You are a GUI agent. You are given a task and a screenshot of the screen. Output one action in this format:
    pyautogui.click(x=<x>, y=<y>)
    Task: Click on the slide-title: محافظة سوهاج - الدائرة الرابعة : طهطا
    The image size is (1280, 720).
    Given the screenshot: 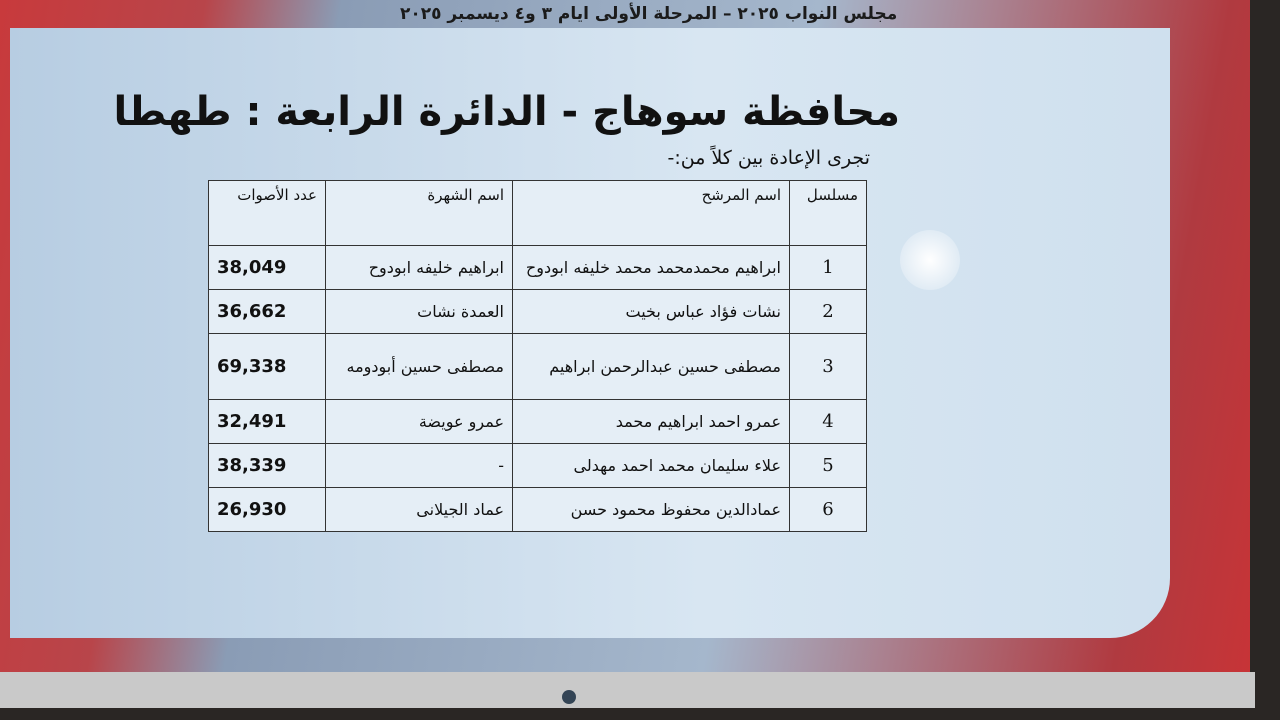 What is the action you would take?
    pyautogui.click(x=506, y=112)
    